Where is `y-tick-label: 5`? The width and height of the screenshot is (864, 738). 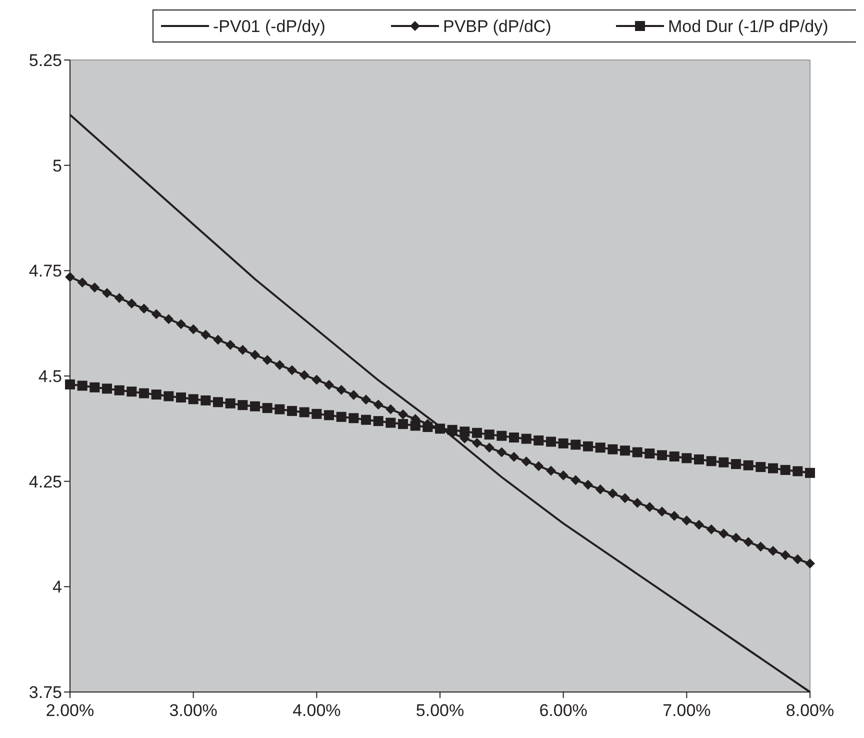 y-tick-label: 5 is located at coordinates (57, 166).